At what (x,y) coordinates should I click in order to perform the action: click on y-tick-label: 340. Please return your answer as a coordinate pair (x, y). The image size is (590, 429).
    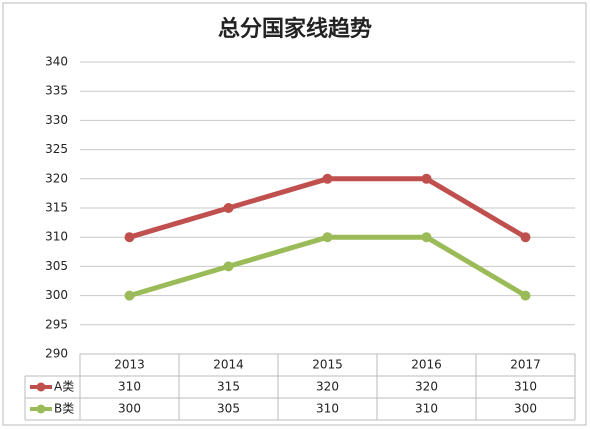
    Looking at the image, I should click on (56, 62).